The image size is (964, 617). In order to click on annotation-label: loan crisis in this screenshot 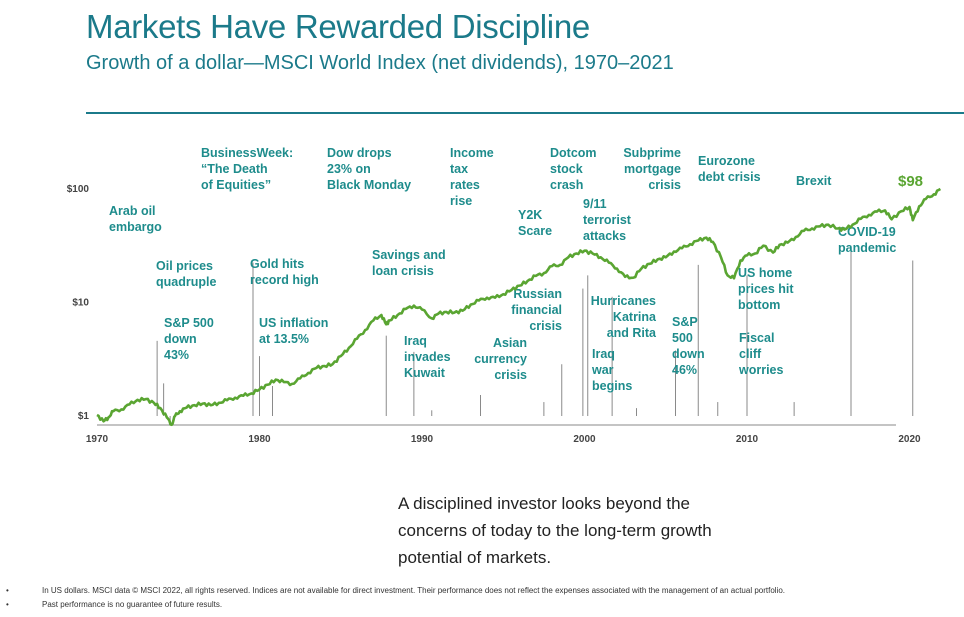, I will do `click(403, 271)`.